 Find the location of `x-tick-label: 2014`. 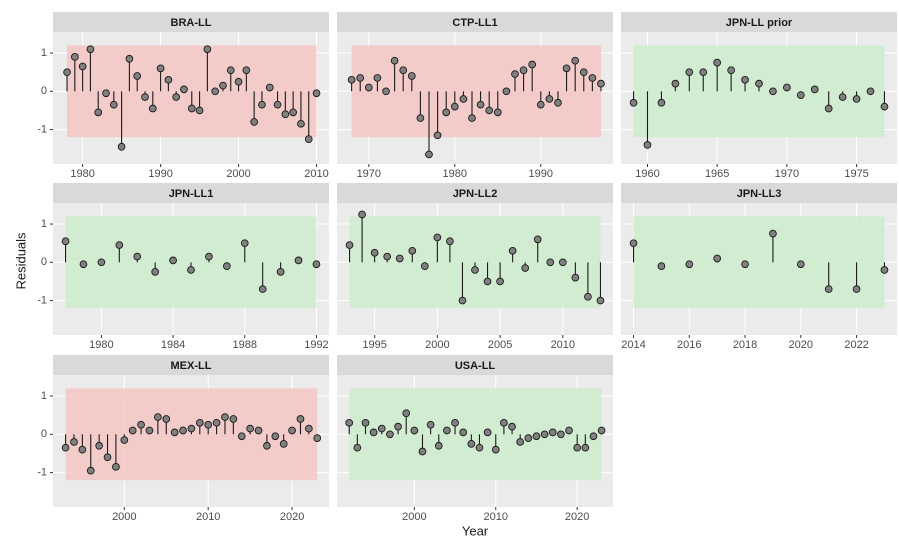

x-tick-label: 2014 is located at coordinates (633, 345).